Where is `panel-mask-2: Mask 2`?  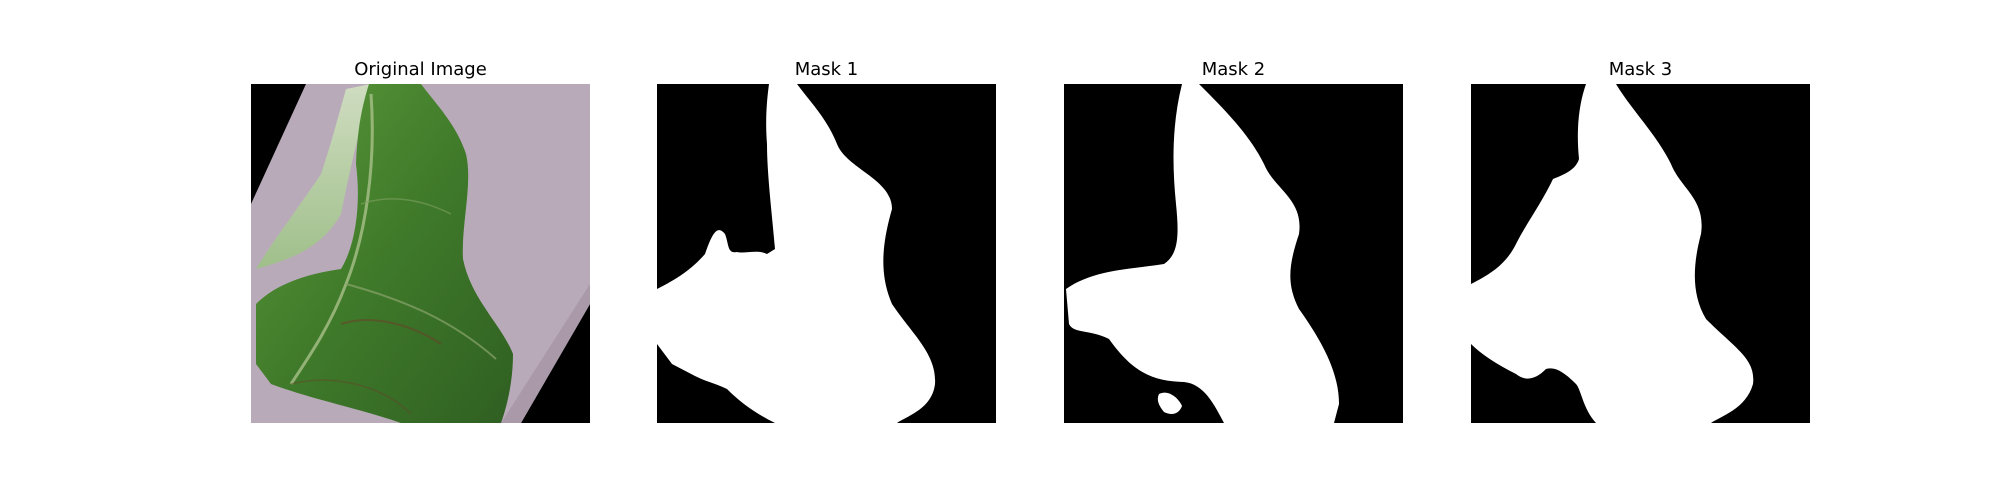
panel-mask-2: Mask 2 is located at coordinates (1233, 240).